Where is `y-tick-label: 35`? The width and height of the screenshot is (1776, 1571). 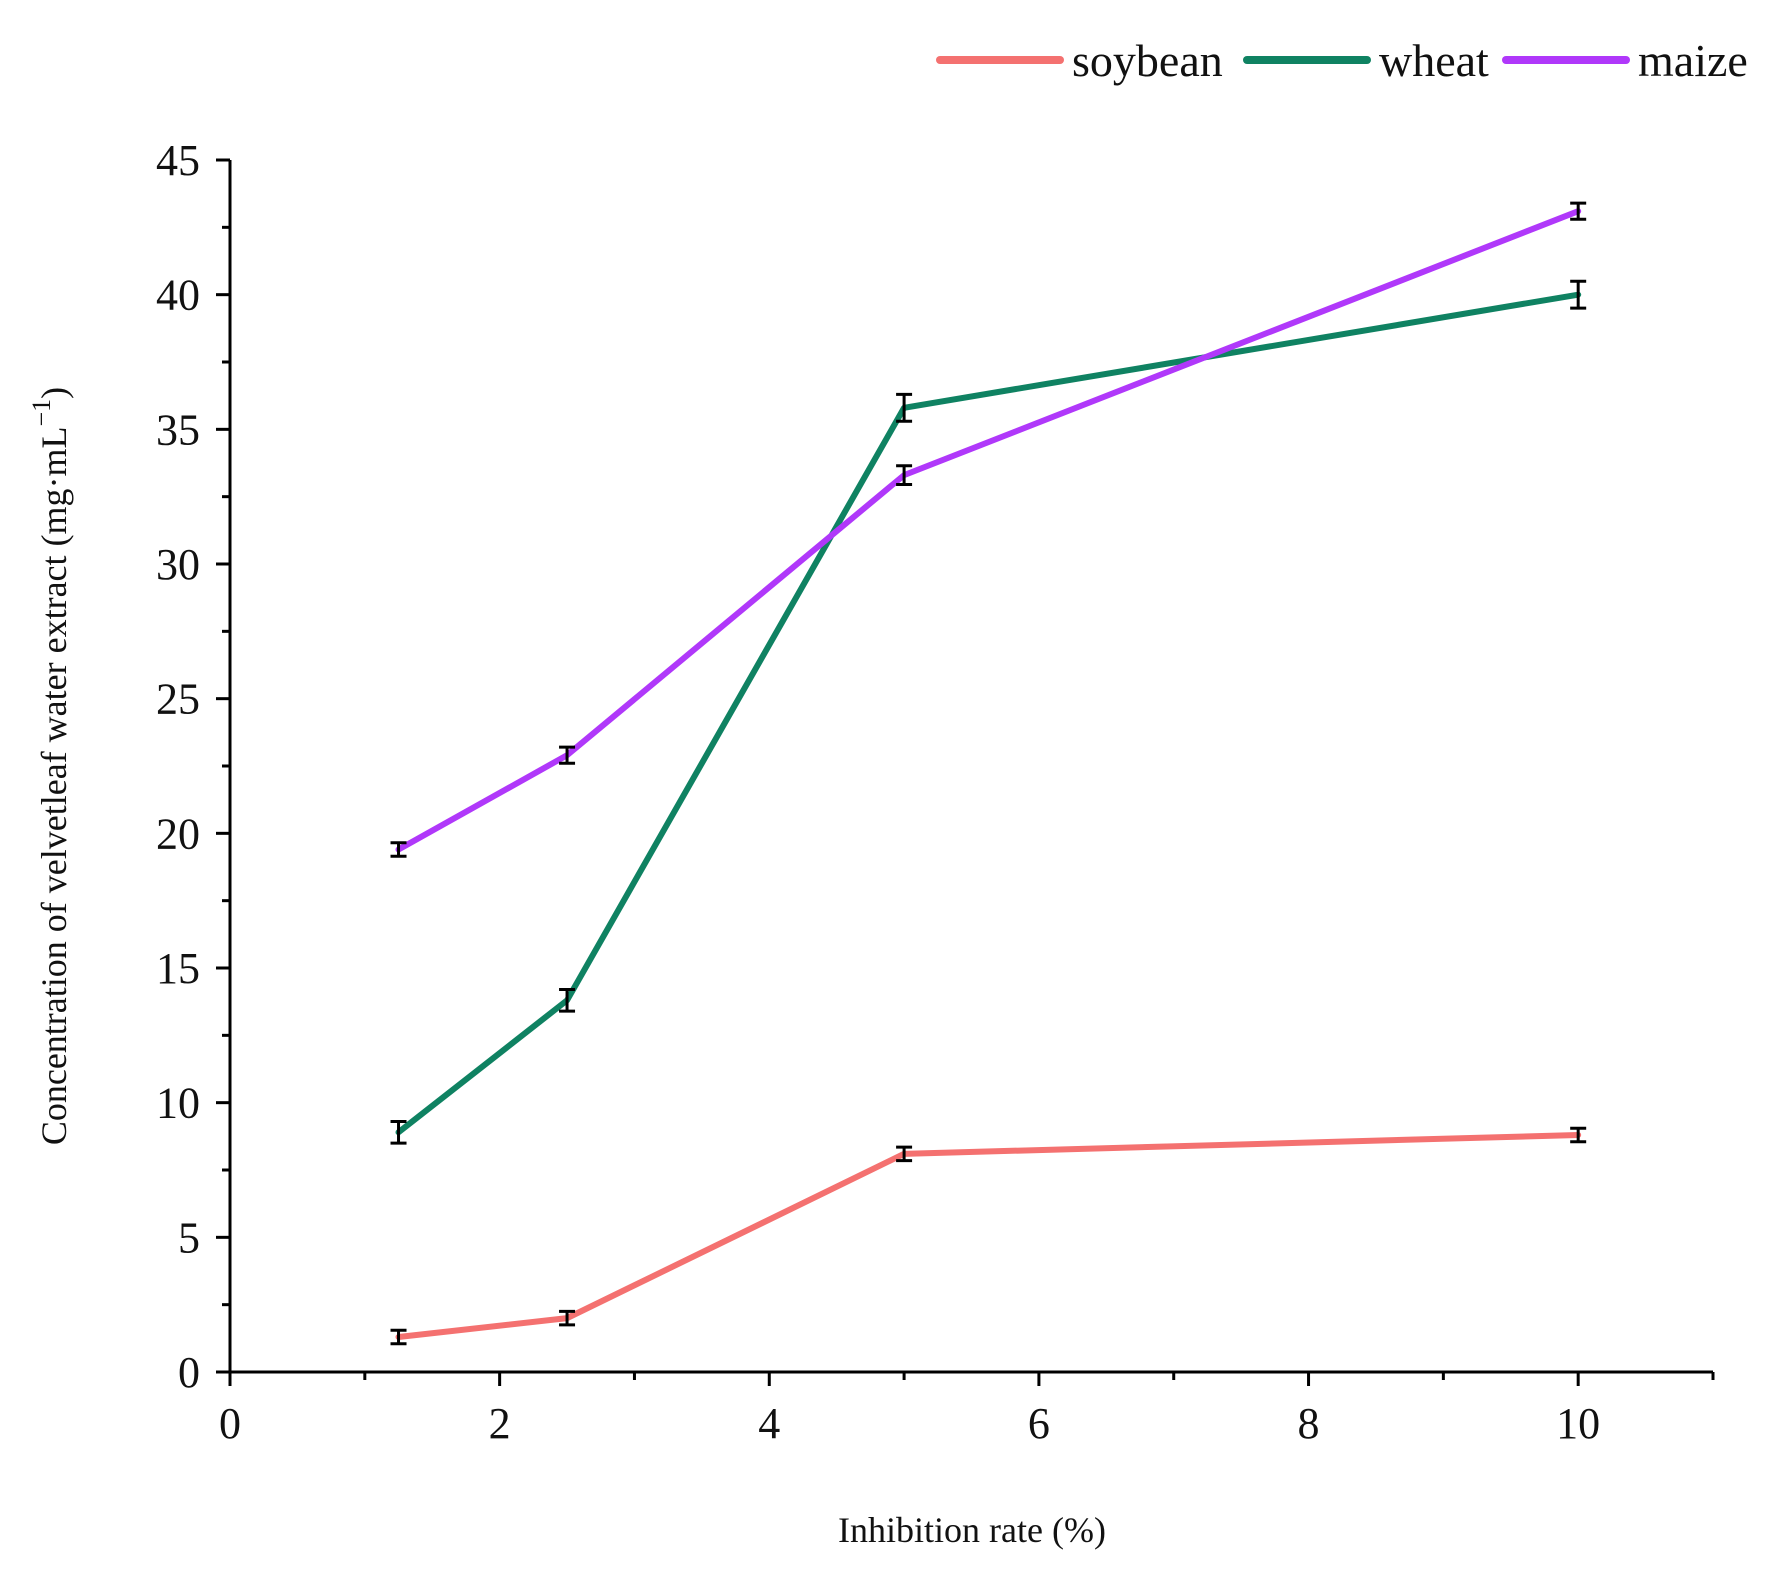 y-tick-label: 35 is located at coordinates (178, 429).